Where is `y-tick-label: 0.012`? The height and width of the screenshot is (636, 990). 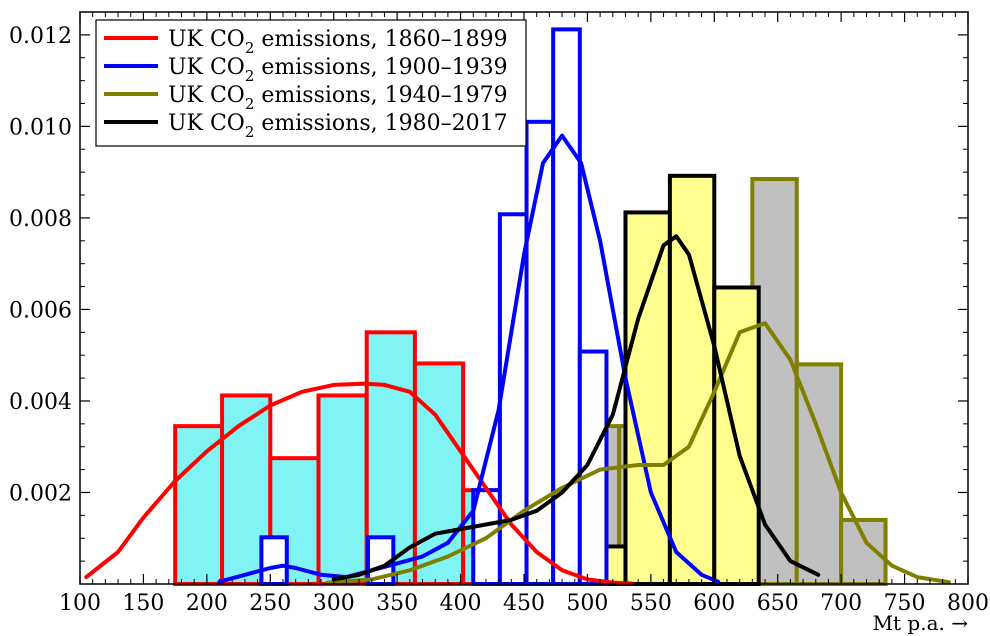 y-tick-label: 0.012 is located at coordinates (40, 36).